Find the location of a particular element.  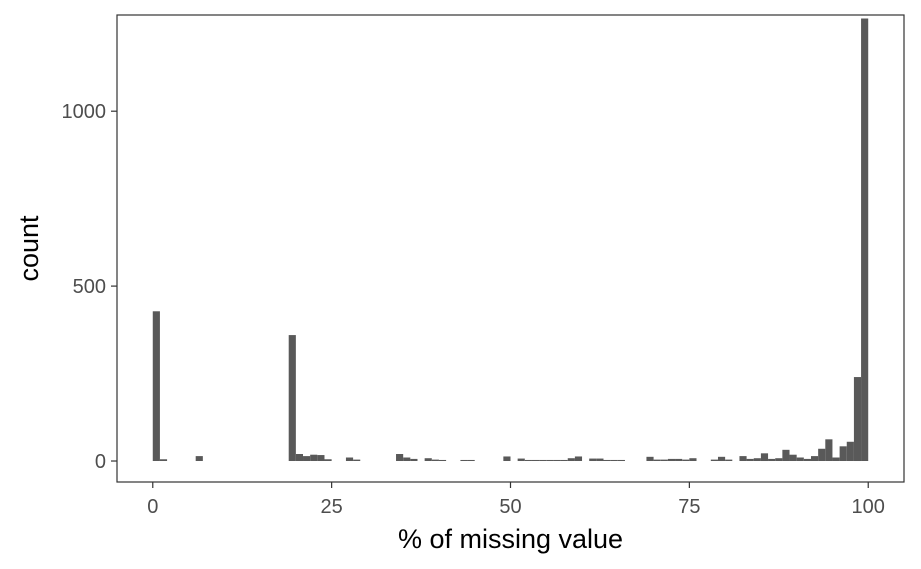

y-tick-label: 500 is located at coordinates (89, 287).